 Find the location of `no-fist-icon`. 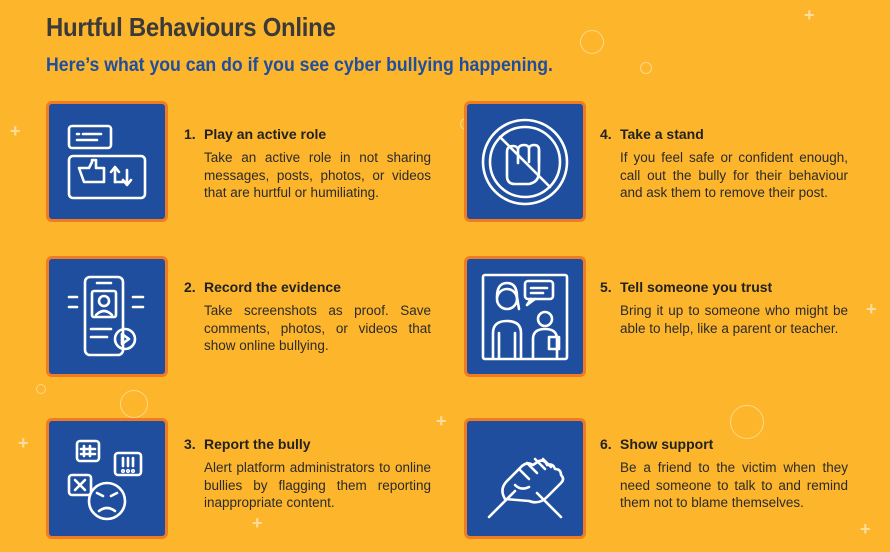

no-fist-icon is located at coordinates (525, 161).